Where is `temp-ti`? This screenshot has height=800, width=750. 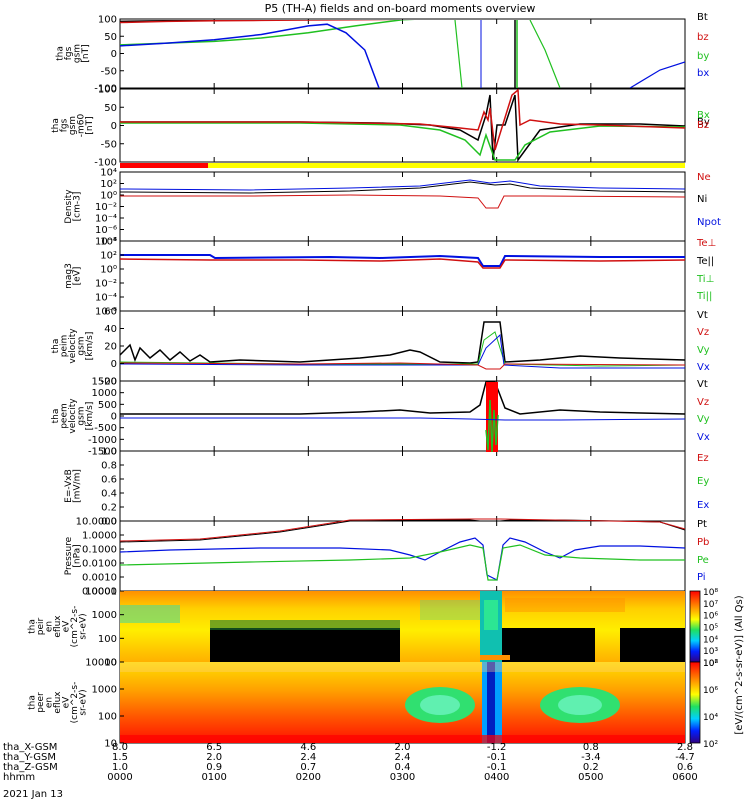 temp-ti is located at coordinates (402, 263).